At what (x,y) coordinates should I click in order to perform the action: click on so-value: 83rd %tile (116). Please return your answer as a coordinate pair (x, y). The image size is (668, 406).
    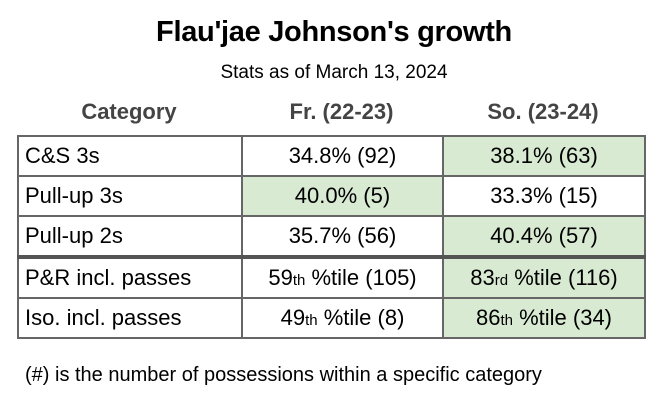
    Looking at the image, I should click on (544, 277).